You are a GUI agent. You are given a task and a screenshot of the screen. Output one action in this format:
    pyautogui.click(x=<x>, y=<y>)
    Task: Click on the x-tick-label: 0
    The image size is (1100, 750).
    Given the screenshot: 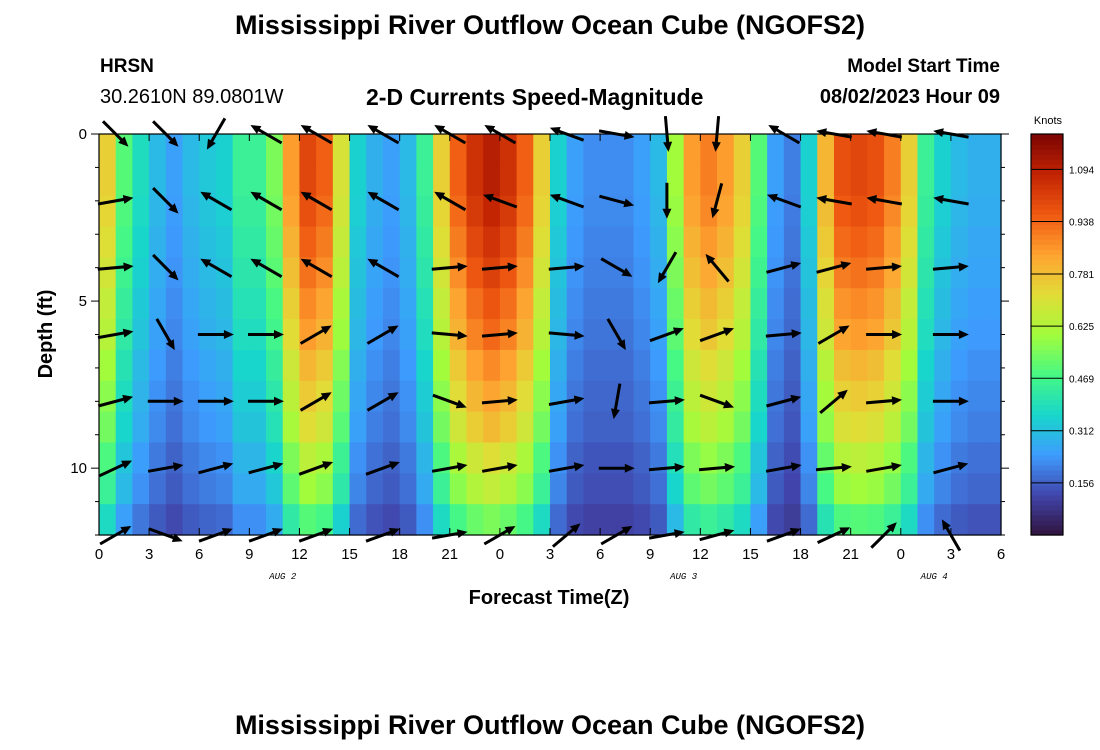 What is the action you would take?
    pyautogui.click(x=901, y=554)
    